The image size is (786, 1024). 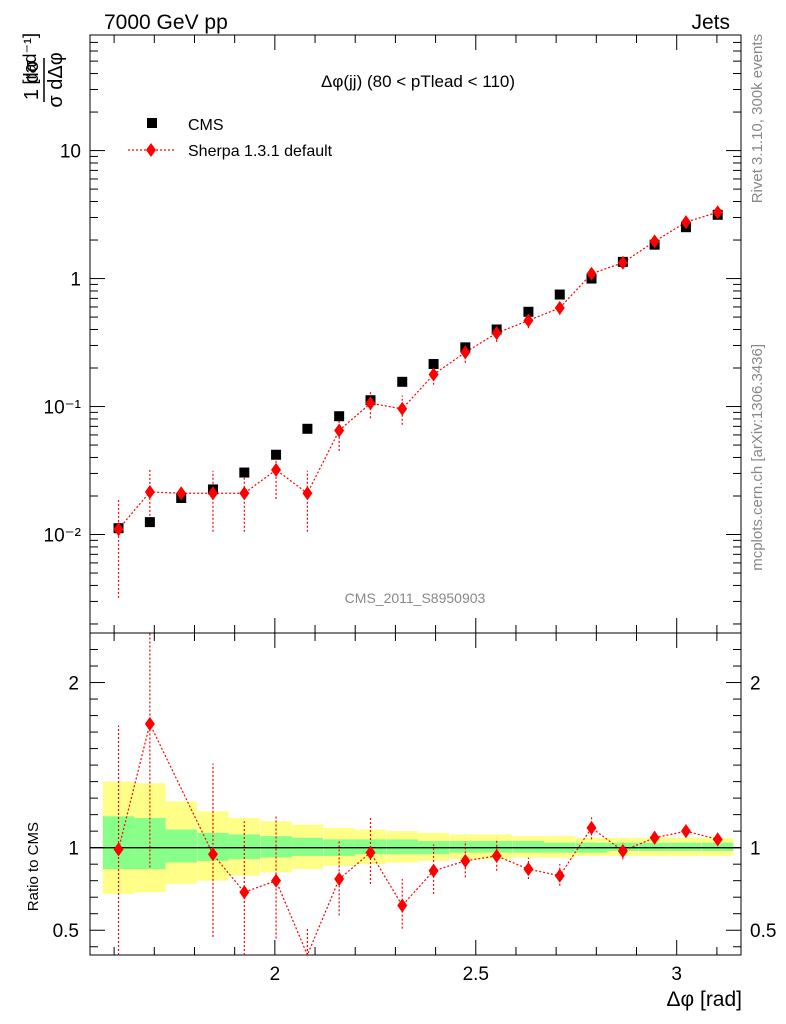 What do you see at coordinates (32, 79) in the screenshot?
I see `svg-text: 1 dσ` at bounding box center [32, 79].